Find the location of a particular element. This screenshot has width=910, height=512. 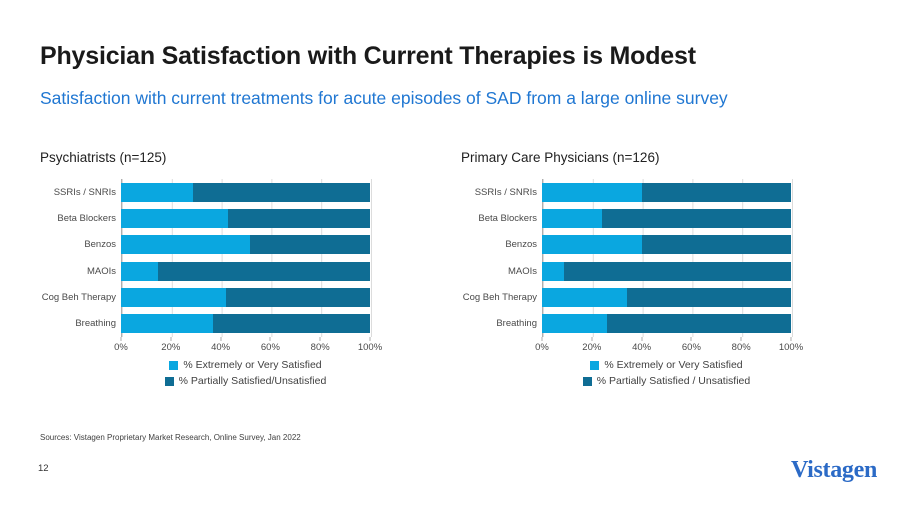

legend-item: % Partially Satisfied/Unsatisfied is located at coordinates (245, 381).